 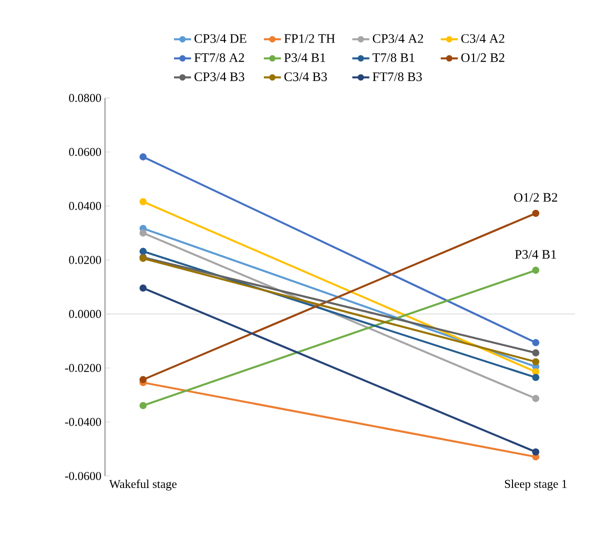 I want to click on y-tick-label: 0.0600, so click(x=85, y=152).